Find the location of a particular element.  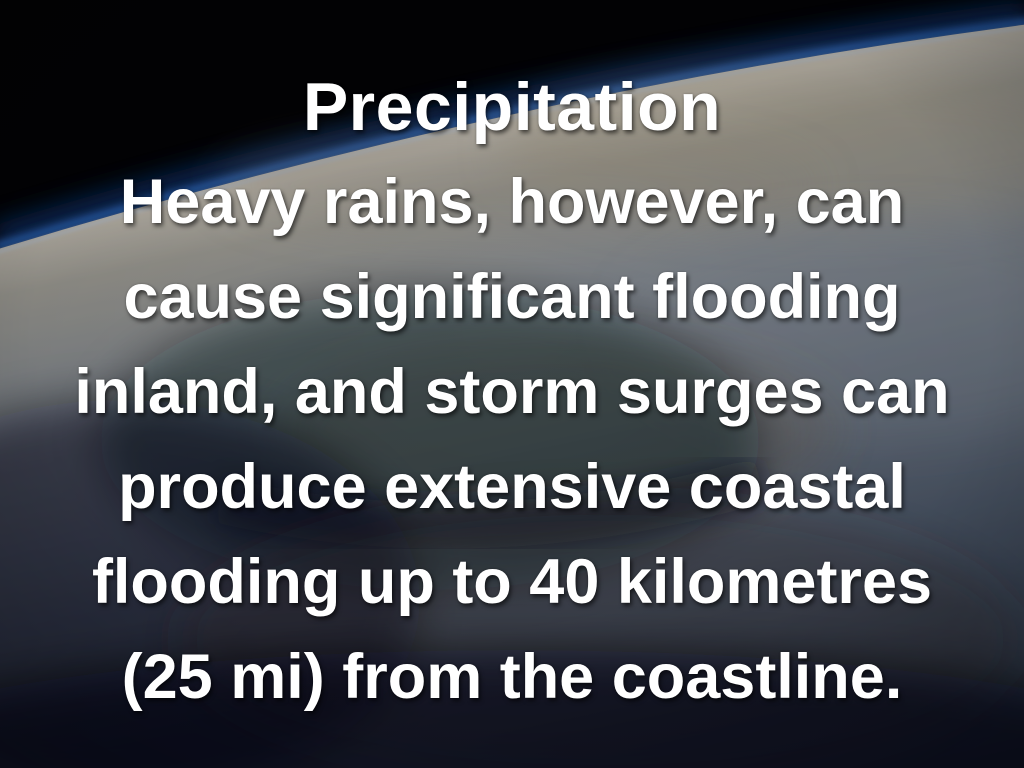

slide-body-line-5: flooding up to 40 kilometres is located at coordinates (512, 582).